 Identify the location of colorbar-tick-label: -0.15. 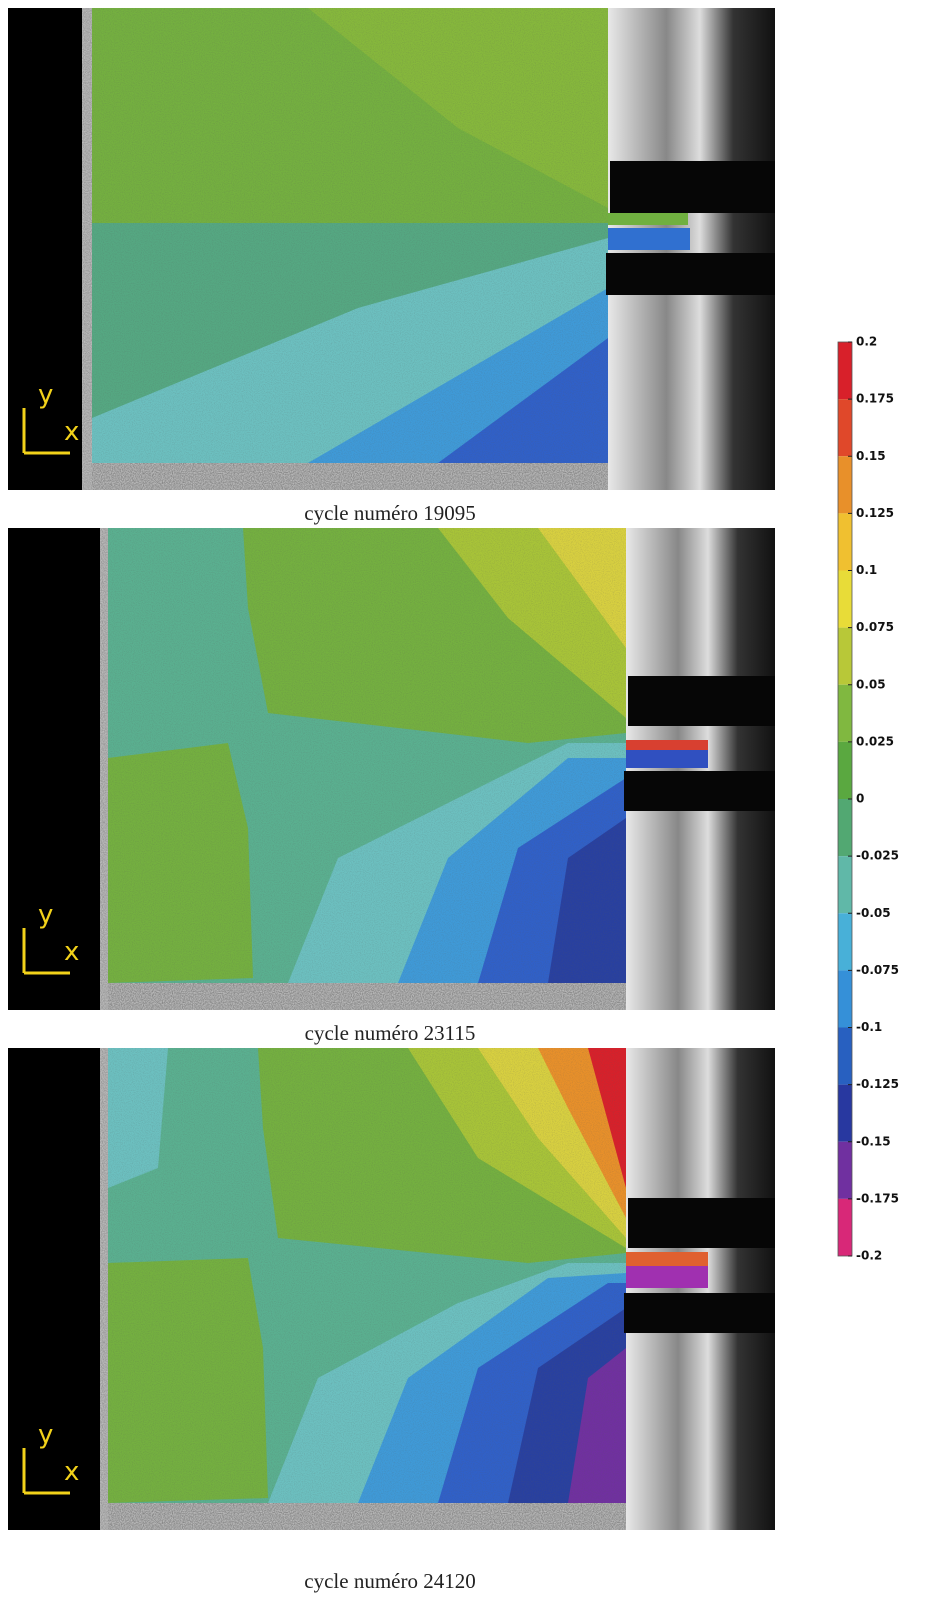
(873, 1141).